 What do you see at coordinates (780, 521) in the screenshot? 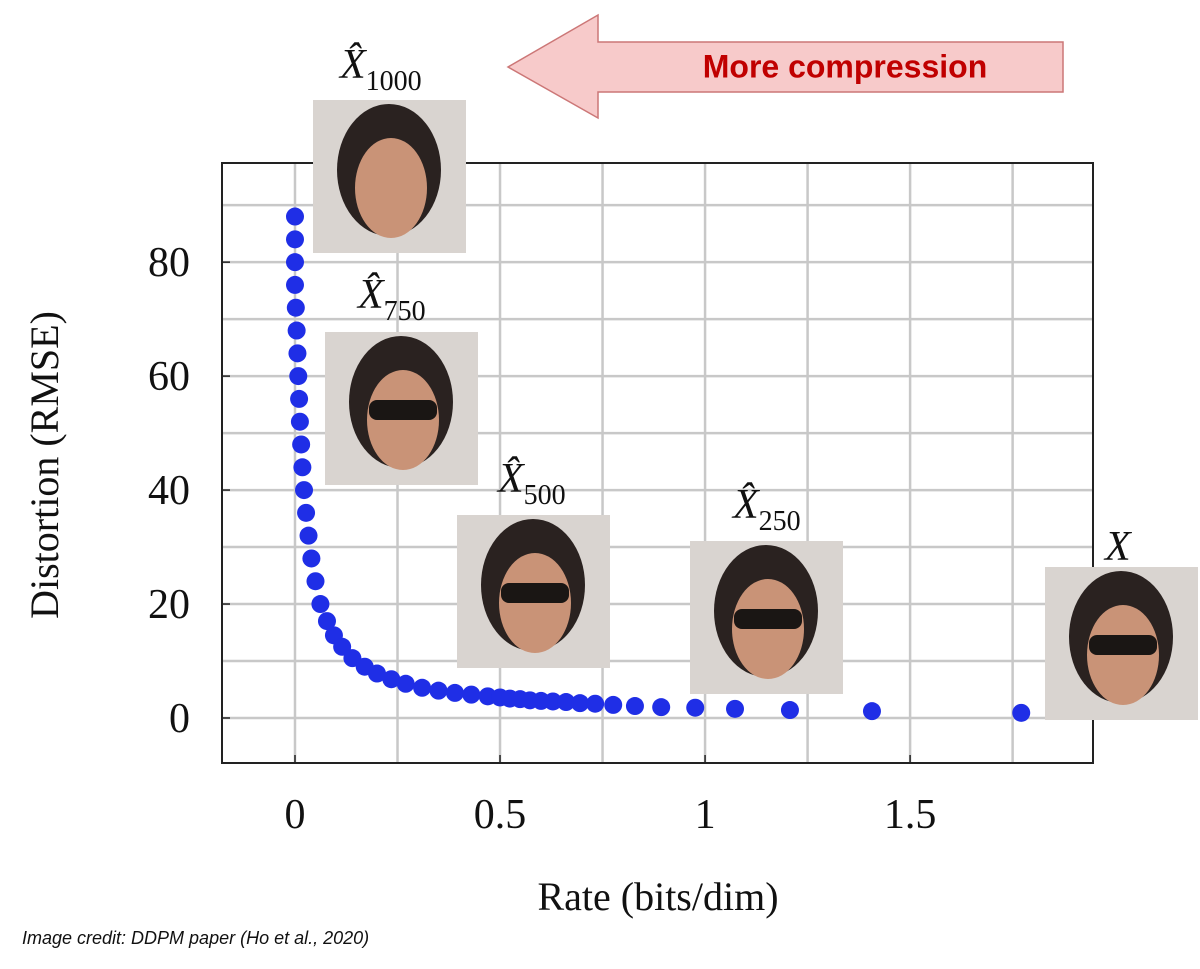
I see `label-subscript: 250` at bounding box center [780, 521].